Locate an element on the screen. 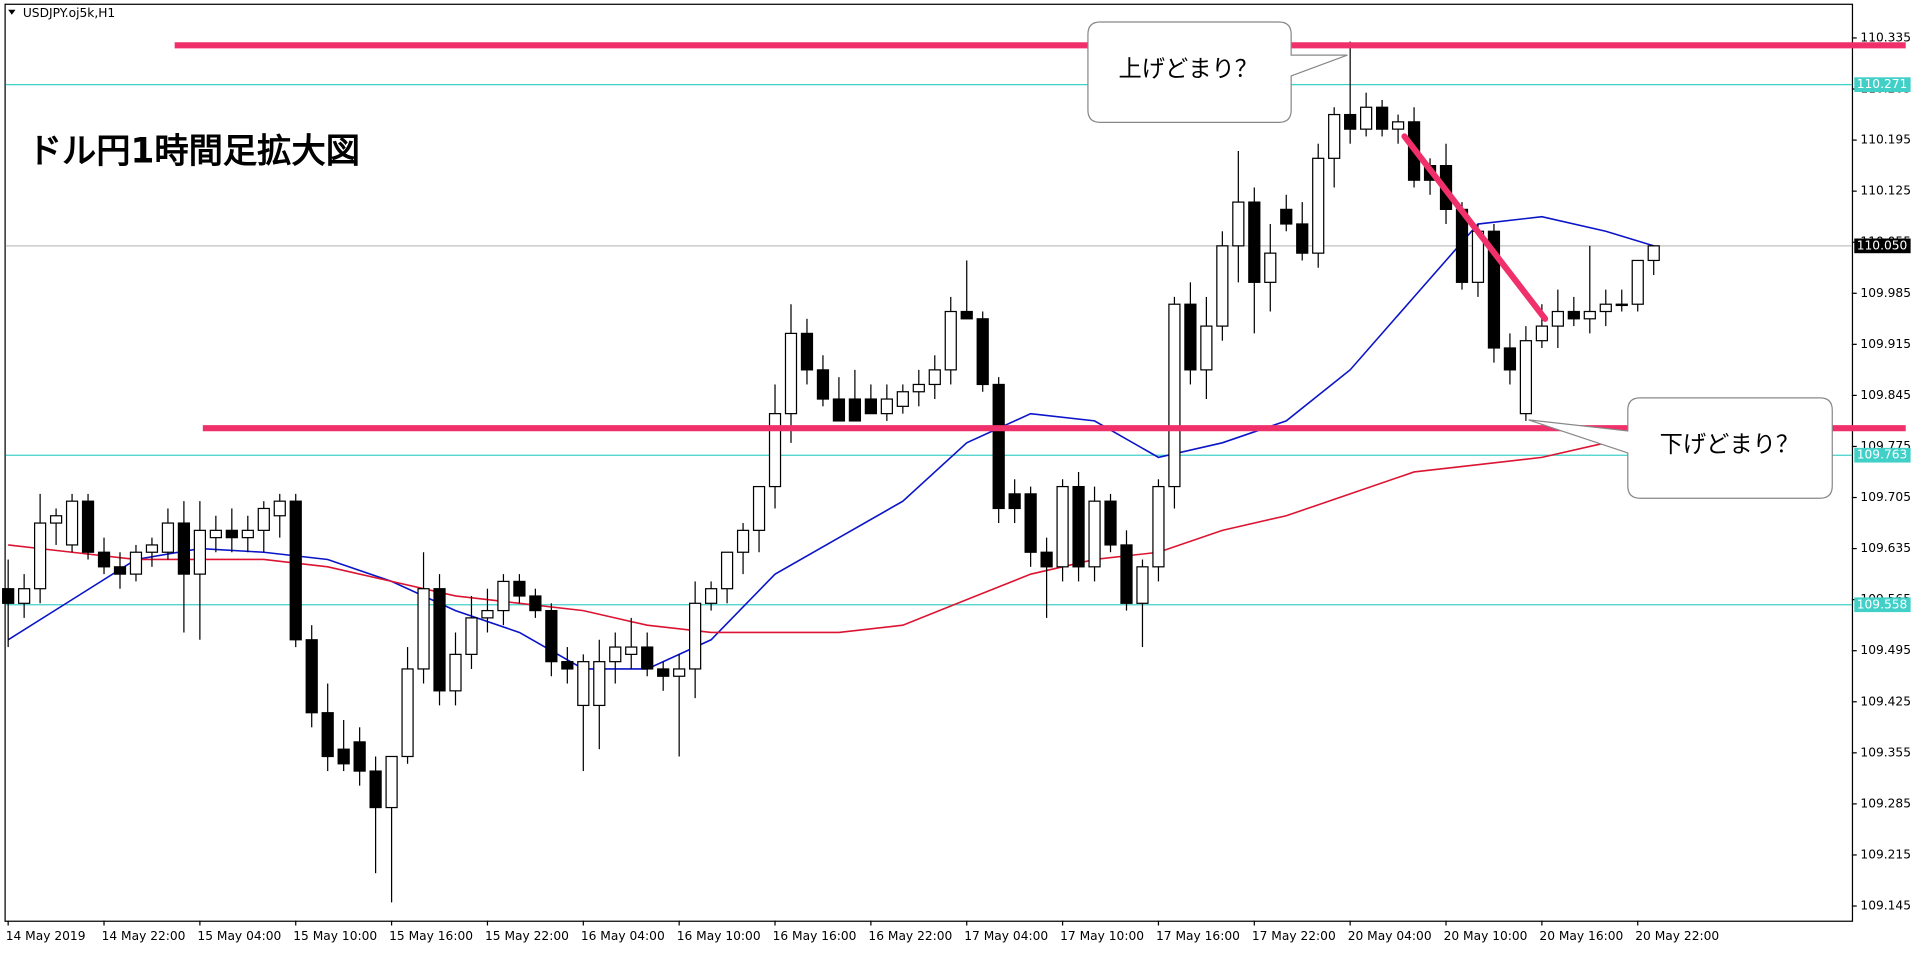 Image resolution: width=1920 pixels, height=954 pixels. level-label: 109.763 is located at coordinates (1882, 455).